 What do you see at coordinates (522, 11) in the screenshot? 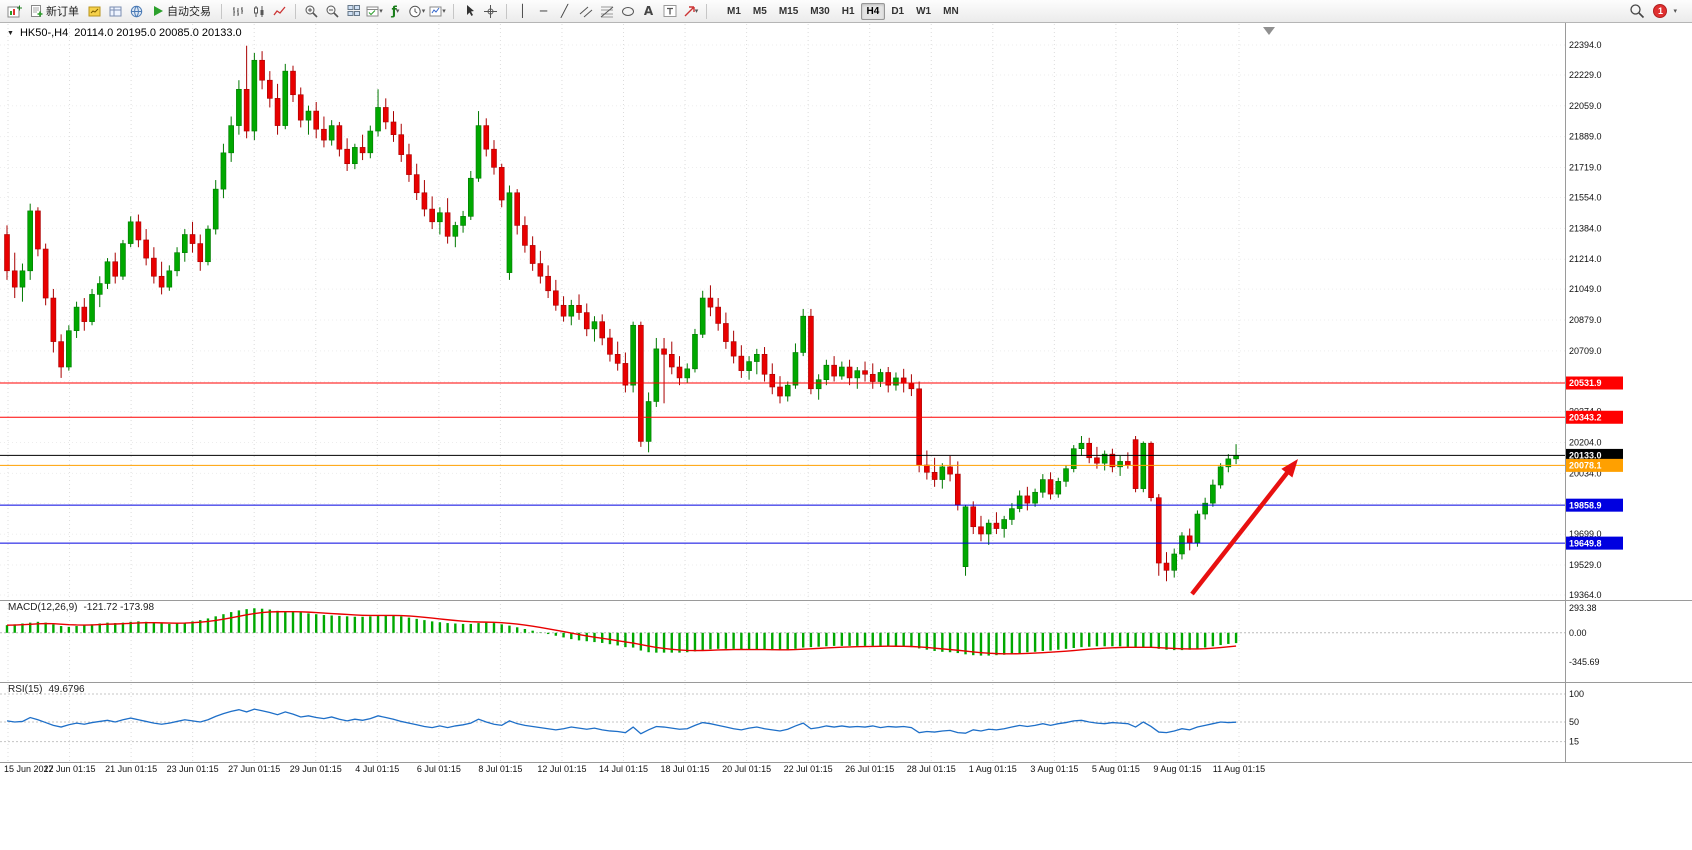
I see `vertical-line-tool-icon: │` at bounding box center [522, 11].